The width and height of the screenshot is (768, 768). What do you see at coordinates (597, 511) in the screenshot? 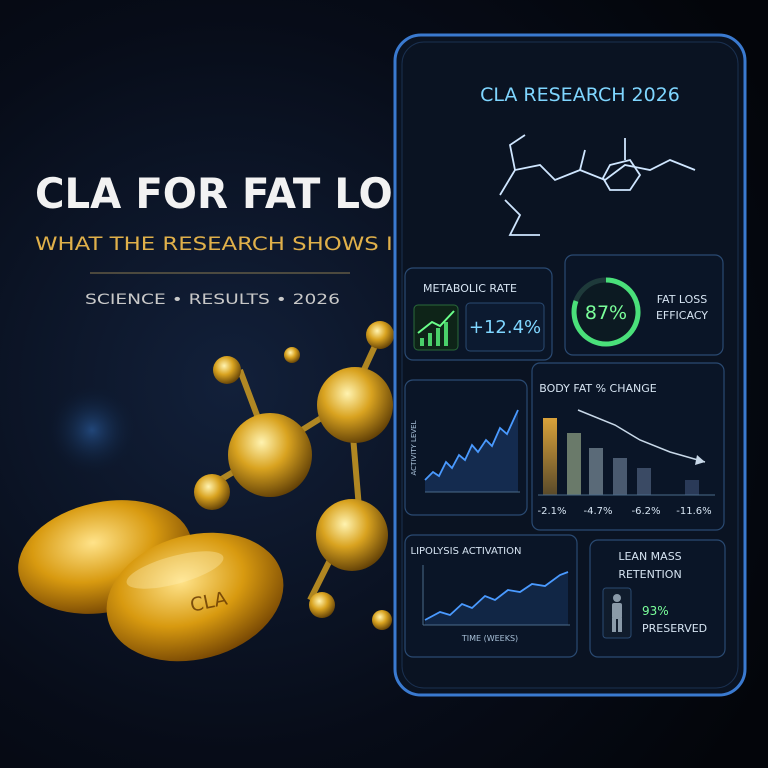
I see `bar-label: -4.7%` at bounding box center [597, 511].